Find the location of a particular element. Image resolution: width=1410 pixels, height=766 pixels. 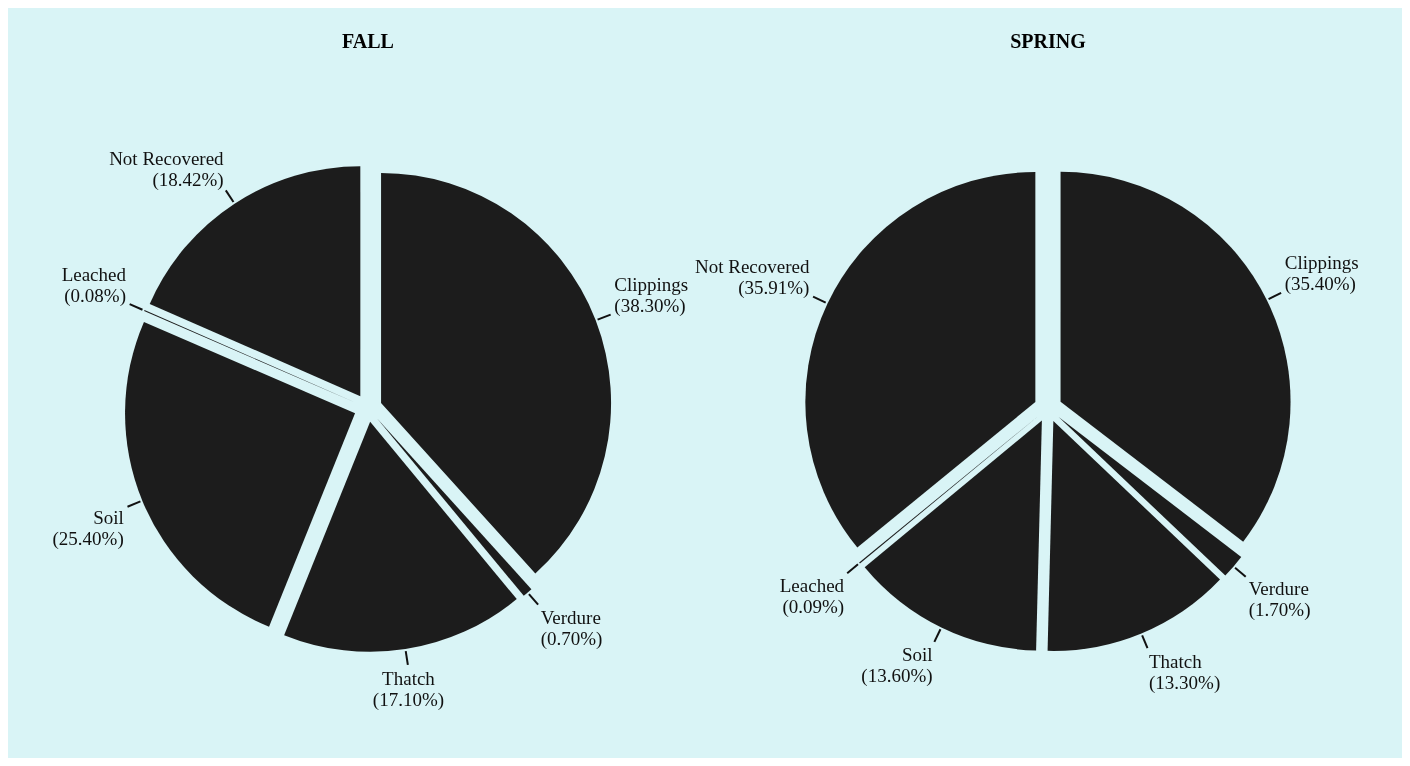

data-label: (13.30%) is located at coordinates (1185, 682).